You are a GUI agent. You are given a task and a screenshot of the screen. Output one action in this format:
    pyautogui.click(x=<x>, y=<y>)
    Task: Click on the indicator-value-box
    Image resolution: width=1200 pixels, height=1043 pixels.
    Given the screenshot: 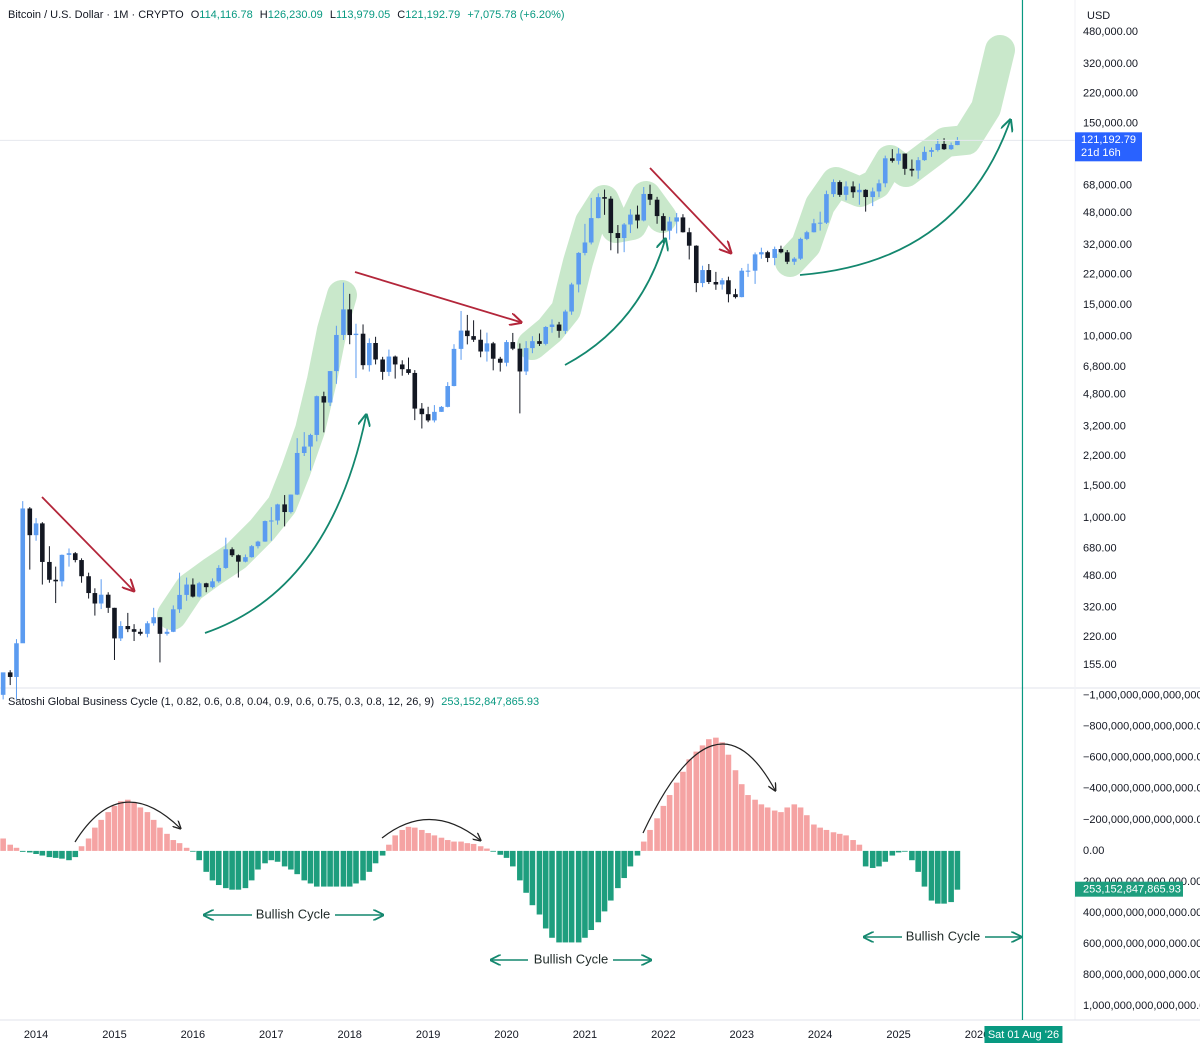 What is the action you would take?
    pyautogui.click(x=1129, y=889)
    